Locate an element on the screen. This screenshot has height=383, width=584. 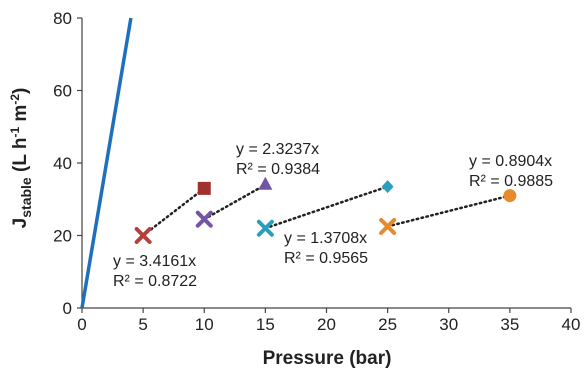
y-axis-title: Jstable (L h-1 m-2) is located at coordinates (21, 158).